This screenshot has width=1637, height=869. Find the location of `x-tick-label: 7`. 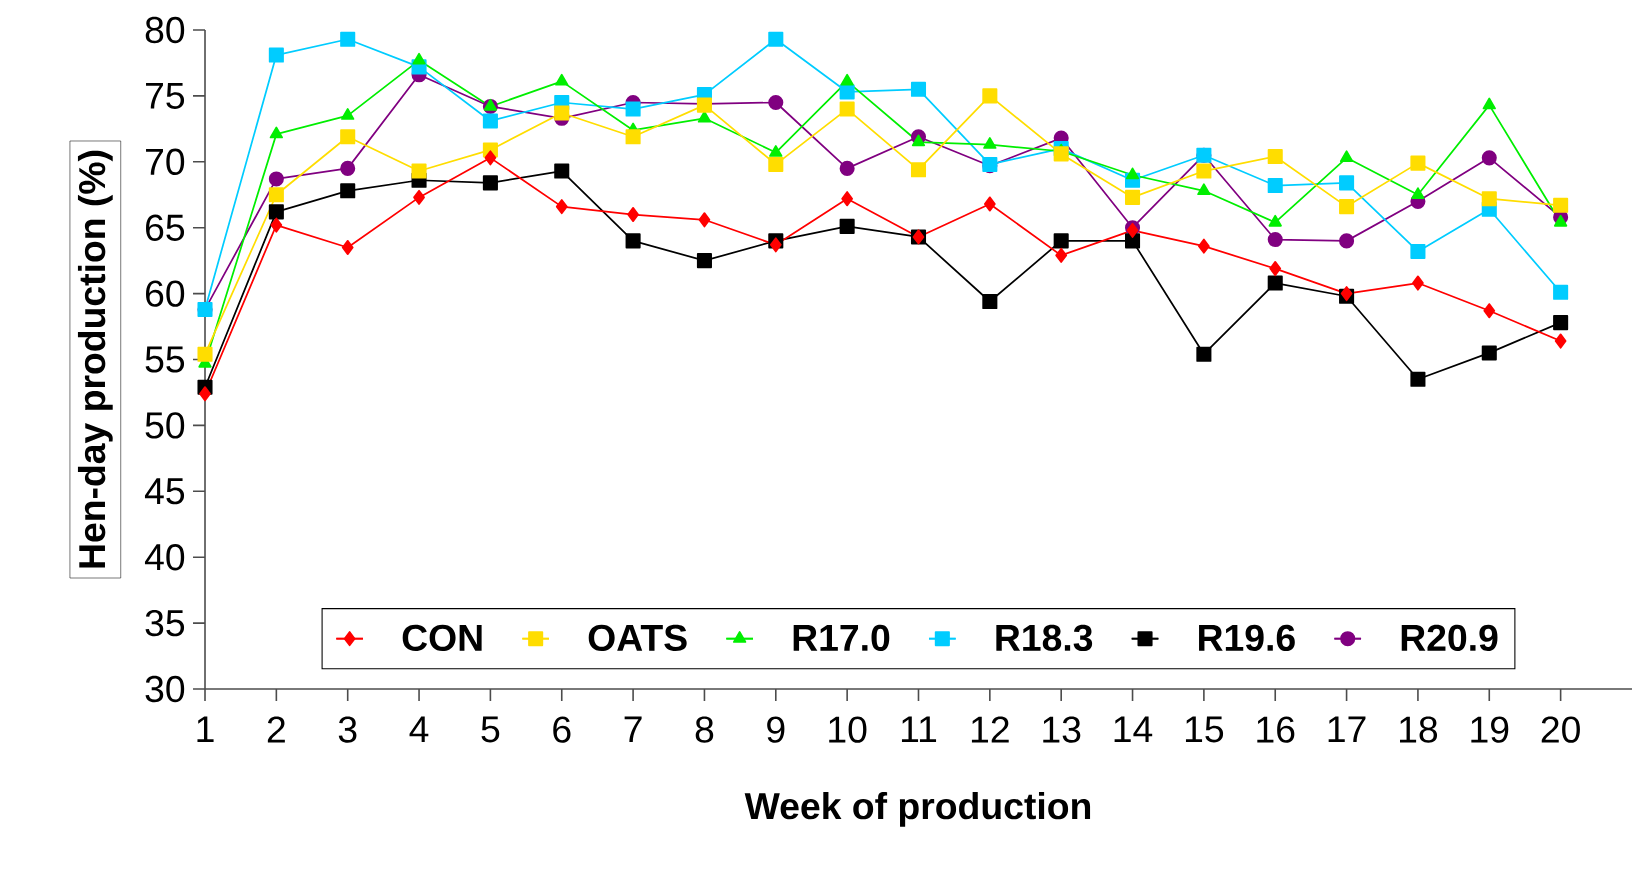

x-tick-label: 7 is located at coordinates (633, 729).